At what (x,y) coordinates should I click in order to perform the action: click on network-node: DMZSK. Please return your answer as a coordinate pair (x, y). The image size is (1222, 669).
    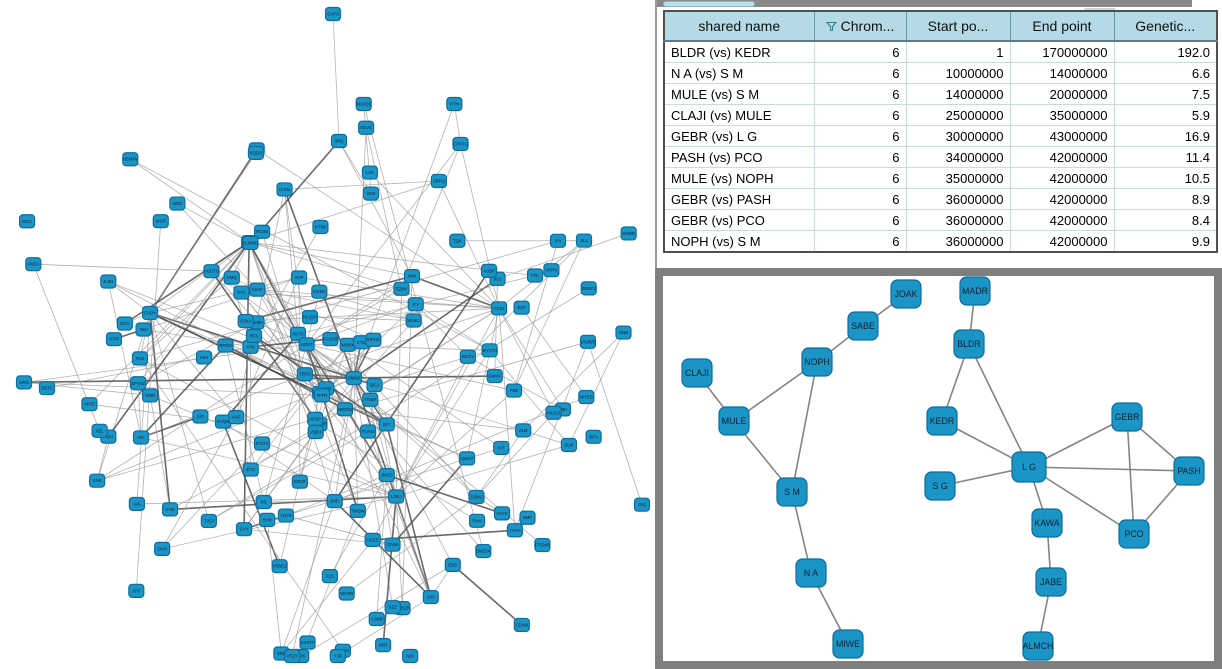
    Looking at the image, I should click on (483, 551).